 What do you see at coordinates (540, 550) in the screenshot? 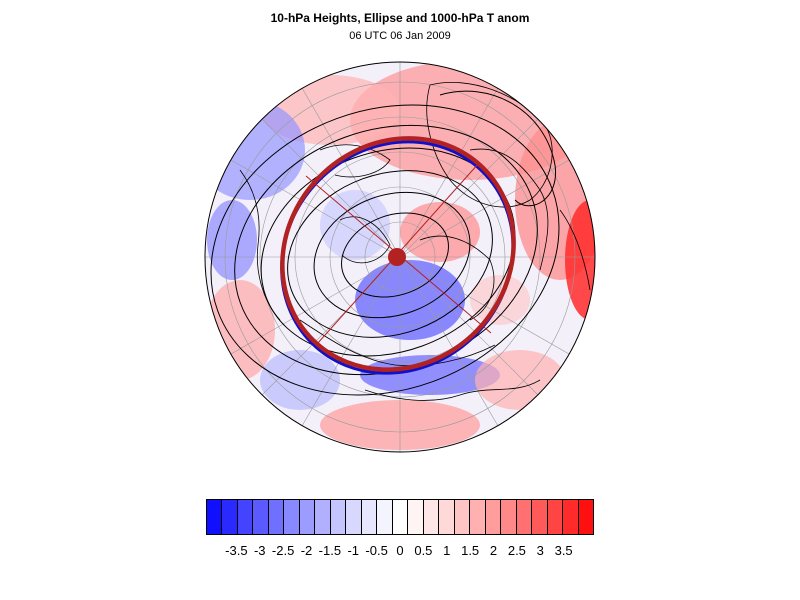
I see `colorbar-tick-label: 3` at bounding box center [540, 550].